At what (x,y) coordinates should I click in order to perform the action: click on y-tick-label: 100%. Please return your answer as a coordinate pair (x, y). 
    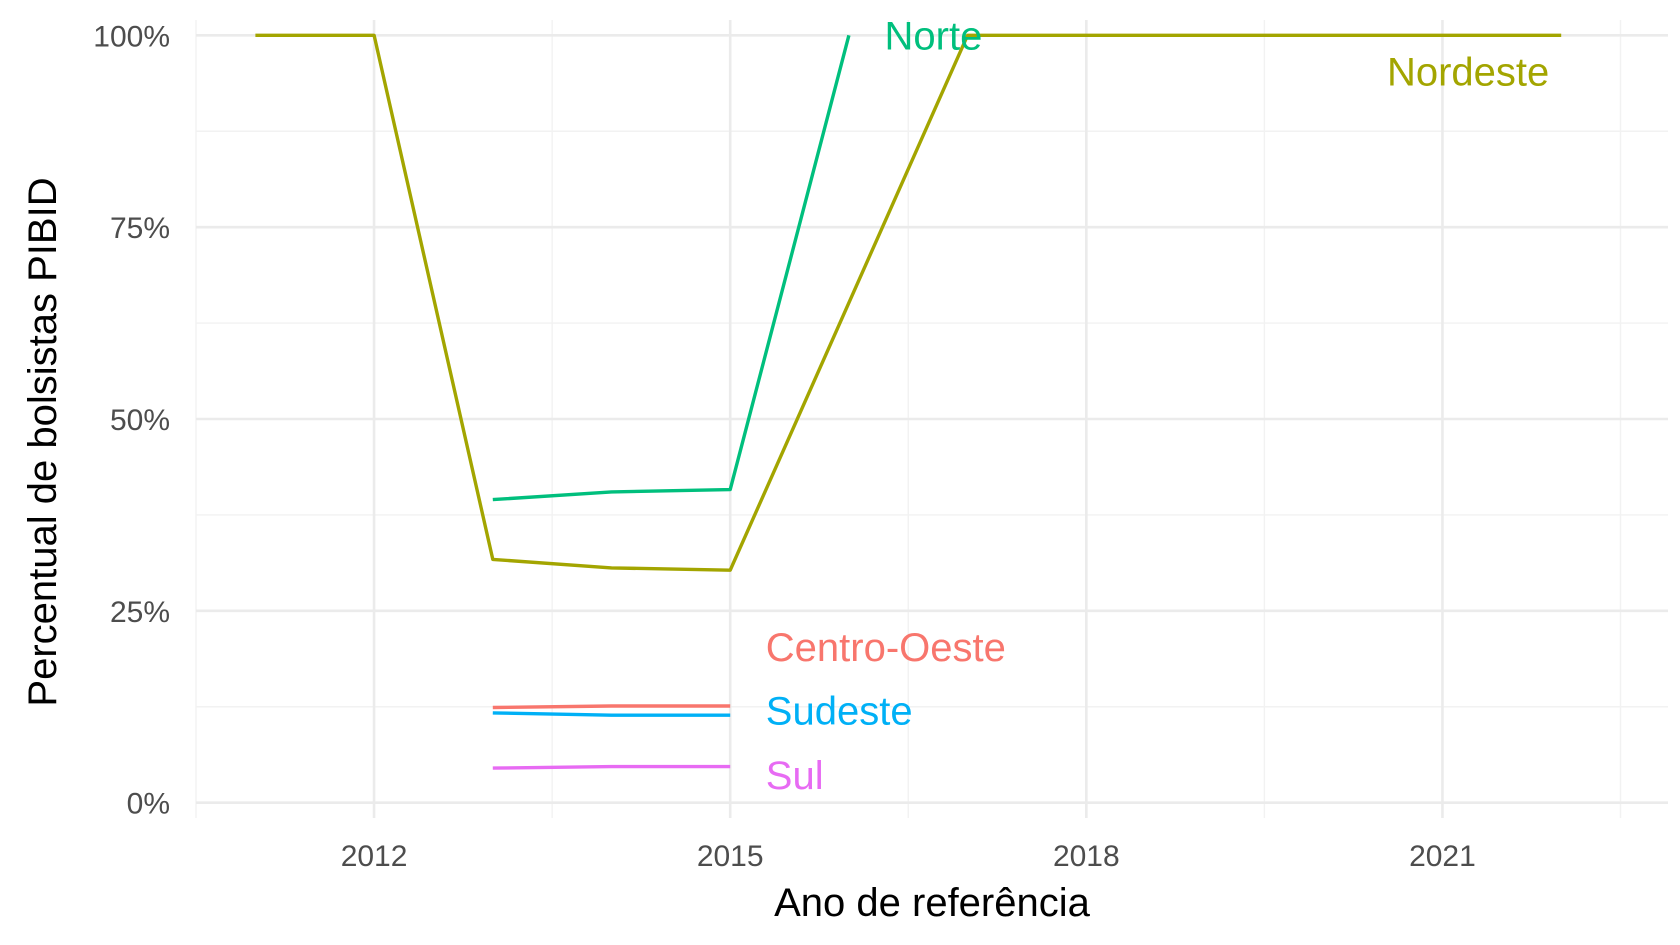
    Looking at the image, I should click on (131, 36).